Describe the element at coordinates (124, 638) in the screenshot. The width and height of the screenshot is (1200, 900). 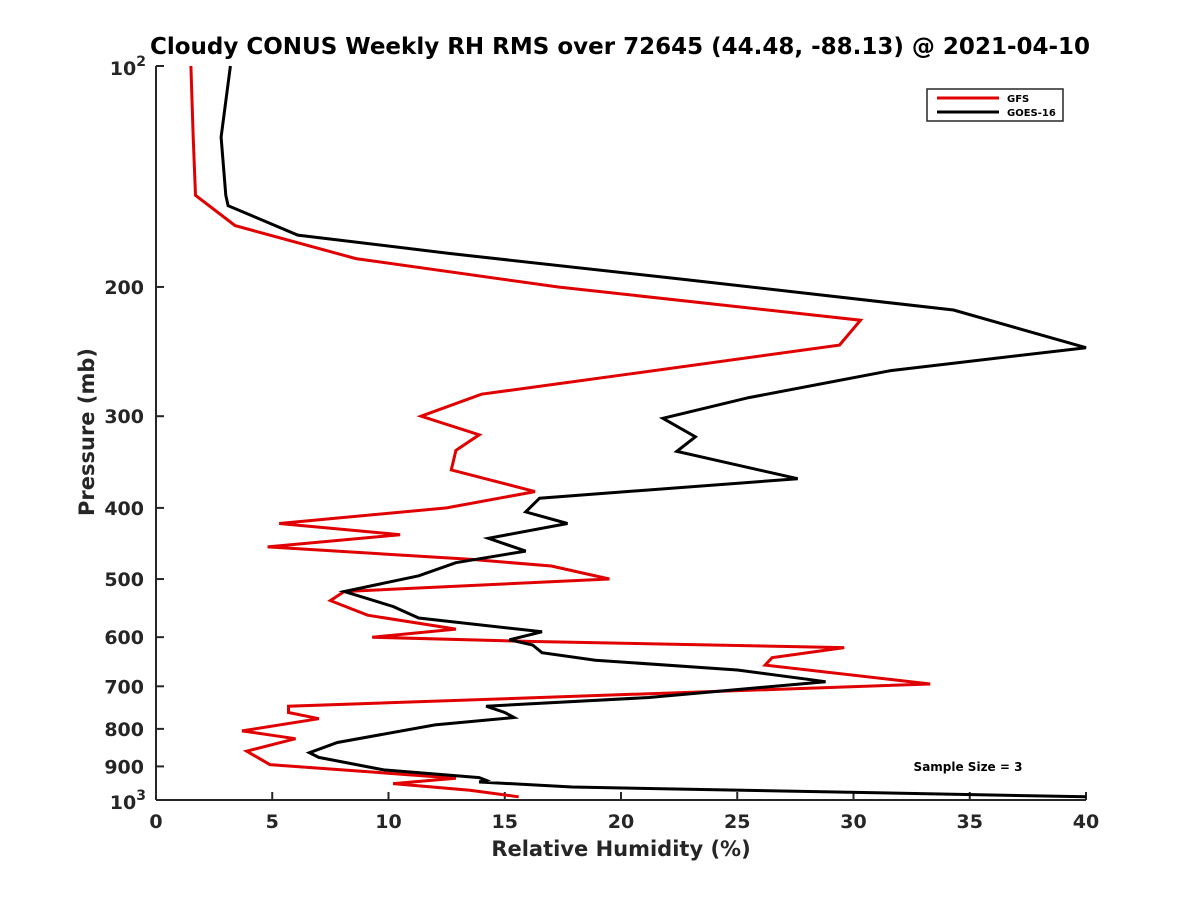
I see `y-tick-label: 600` at that location.